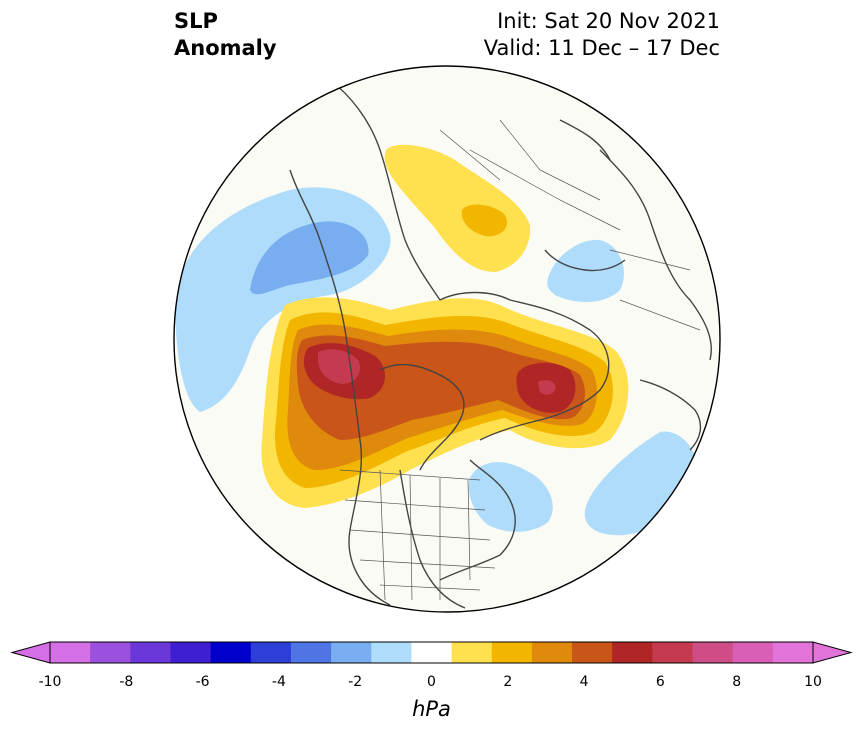  I want to click on colorbar-tick-label: -6, so click(202, 682).